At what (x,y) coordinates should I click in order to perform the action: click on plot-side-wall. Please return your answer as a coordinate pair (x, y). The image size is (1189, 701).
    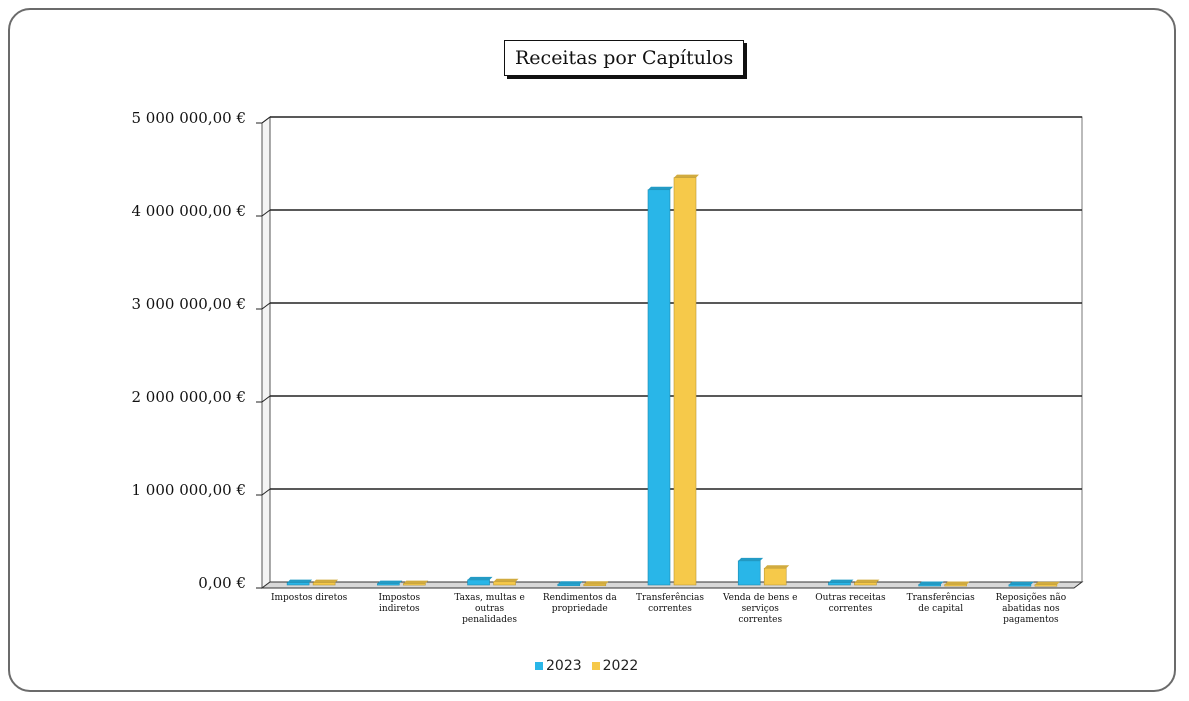
    Looking at the image, I should click on (266, 352).